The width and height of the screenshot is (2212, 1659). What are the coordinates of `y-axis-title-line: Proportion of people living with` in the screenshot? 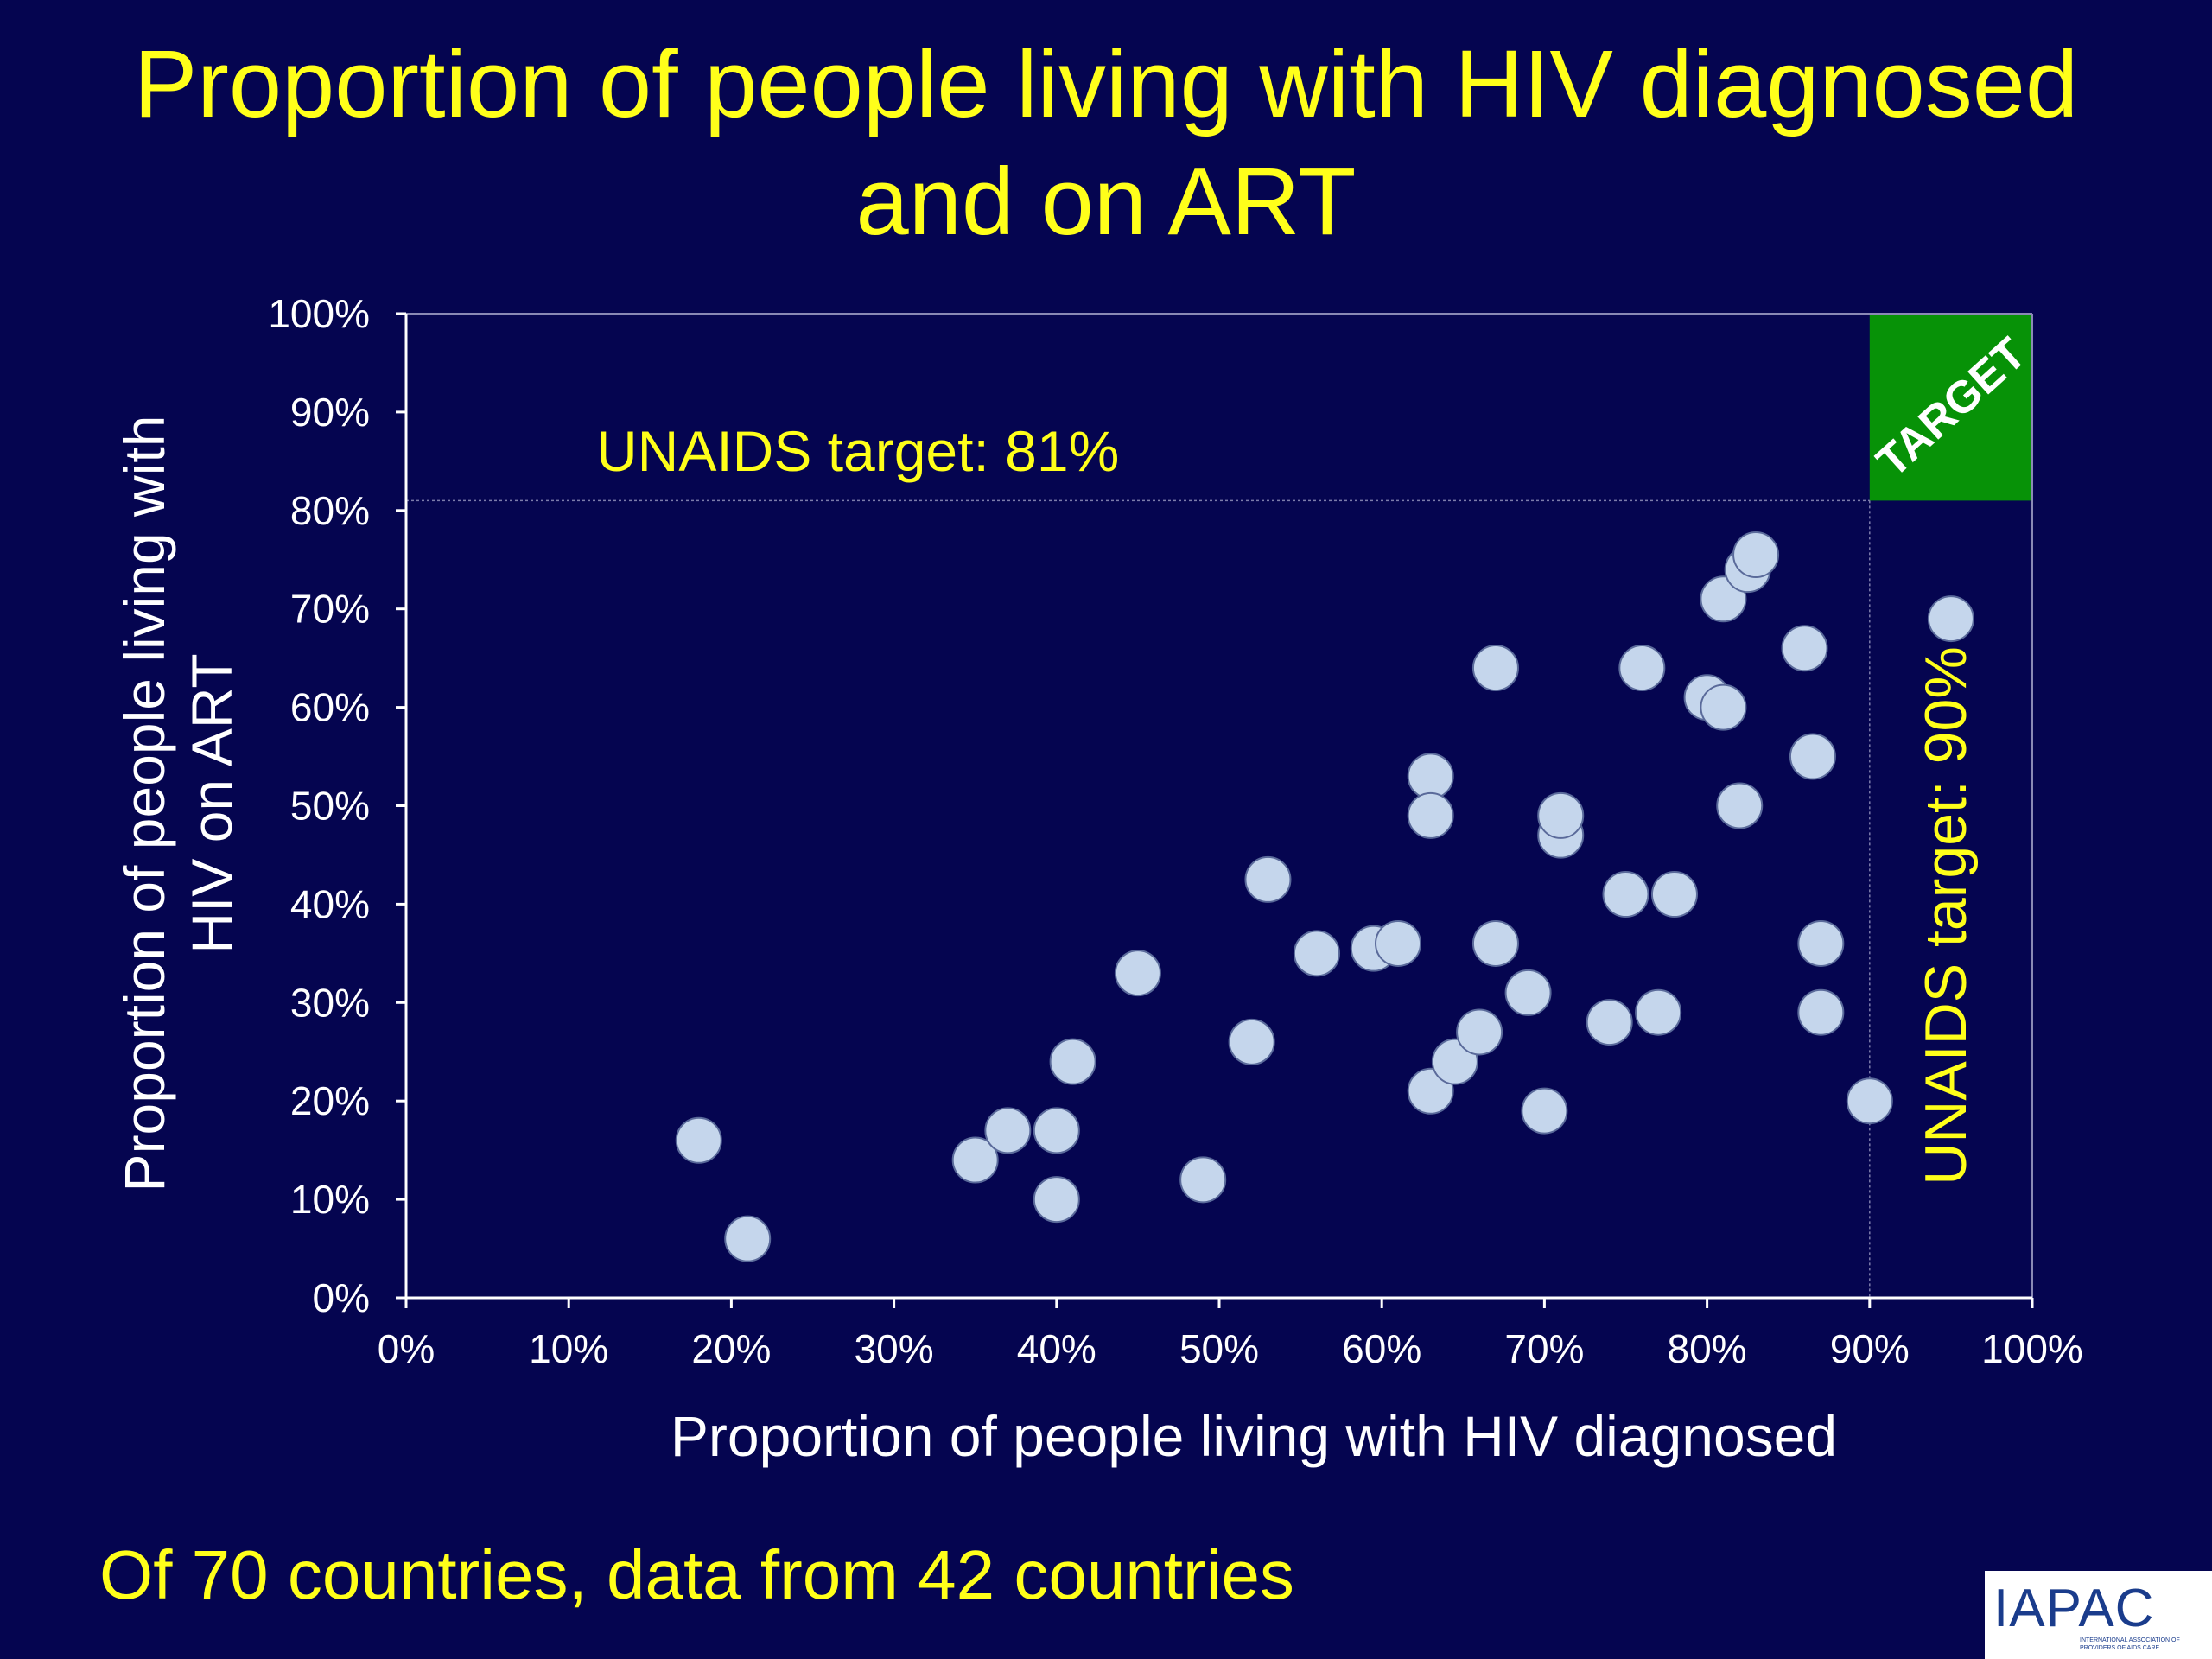 It's located at (144, 804).